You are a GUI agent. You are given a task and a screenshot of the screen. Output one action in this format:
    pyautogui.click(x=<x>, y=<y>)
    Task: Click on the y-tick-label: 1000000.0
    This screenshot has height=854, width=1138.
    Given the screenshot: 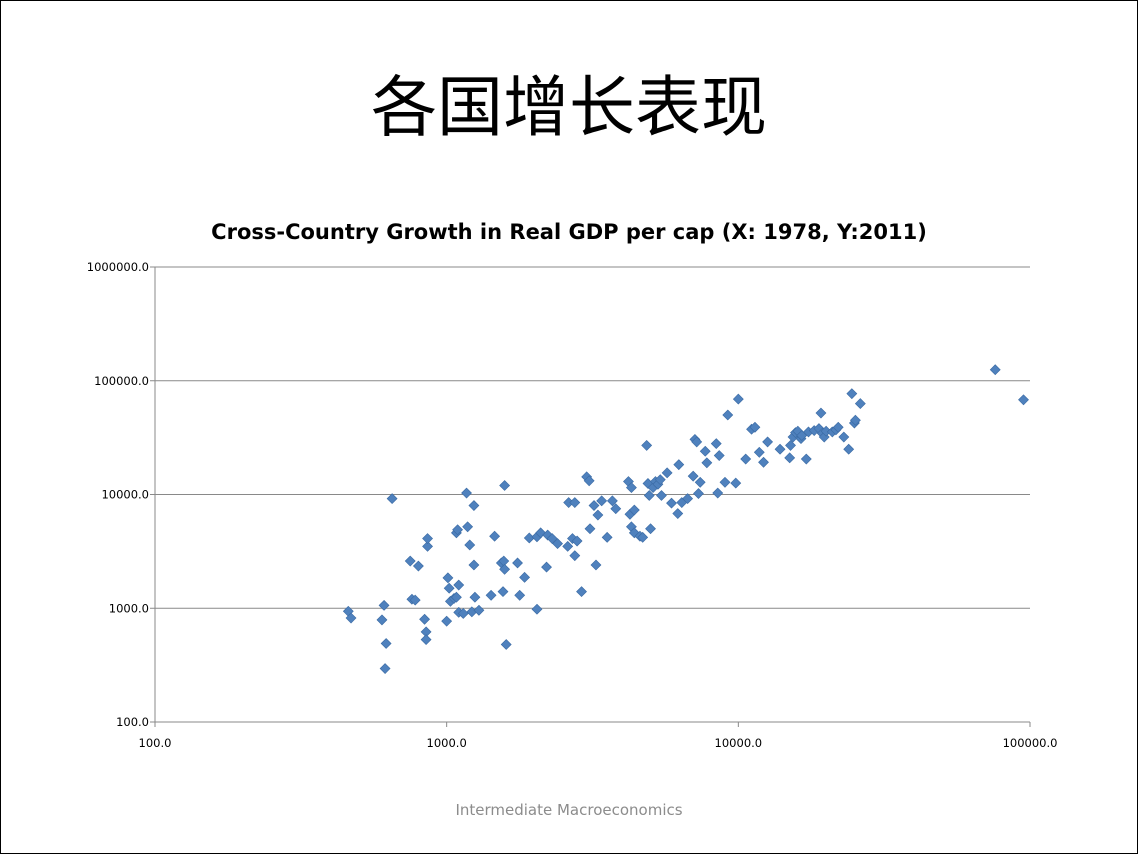 What is the action you would take?
    pyautogui.click(x=118, y=267)
    